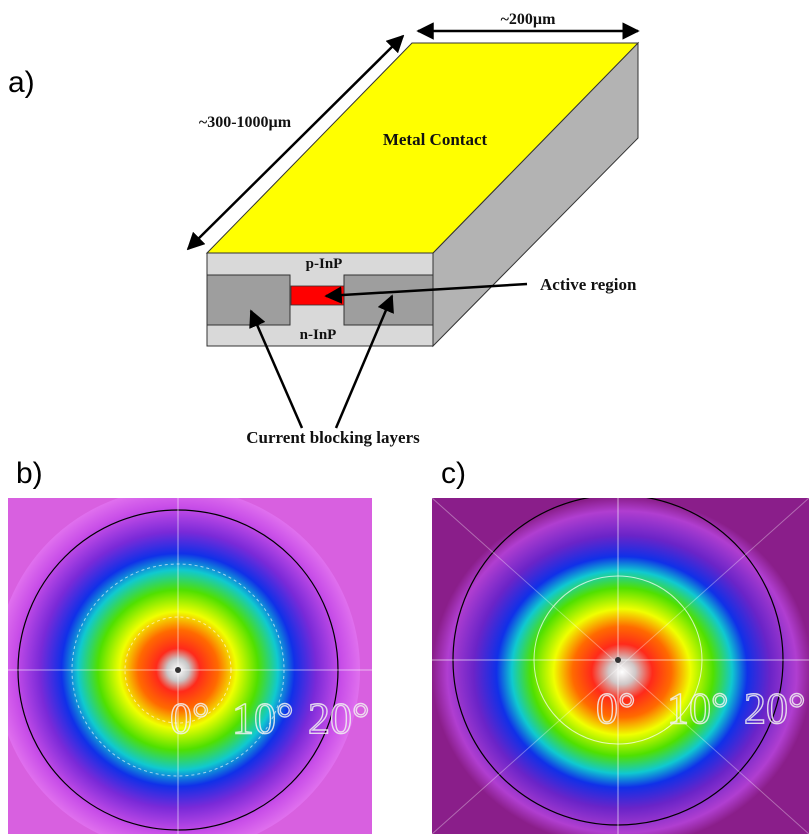 The height and width of the screenshot is (836, 809). I want to click on far-field-b-tick-20: 20°, so click(339, 718).